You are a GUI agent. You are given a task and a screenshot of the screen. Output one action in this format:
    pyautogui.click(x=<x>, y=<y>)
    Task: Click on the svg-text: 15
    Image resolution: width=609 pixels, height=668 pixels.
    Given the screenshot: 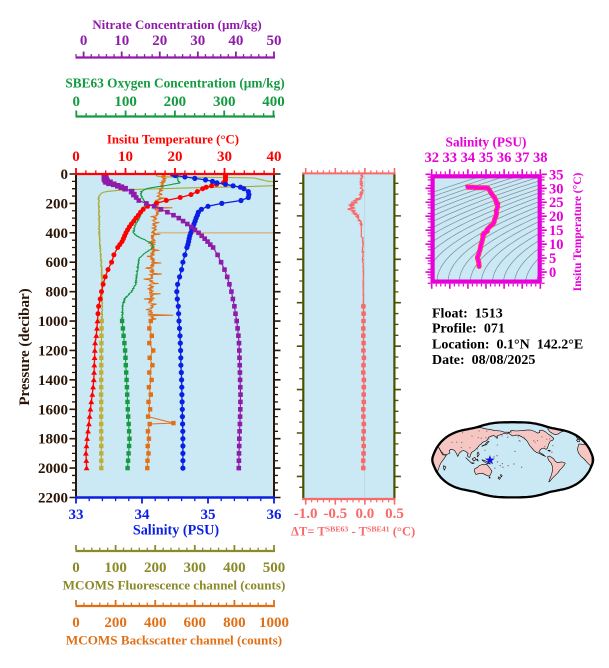 What is the action you would take?
    pyautogui.click(x=556, y=231)
    